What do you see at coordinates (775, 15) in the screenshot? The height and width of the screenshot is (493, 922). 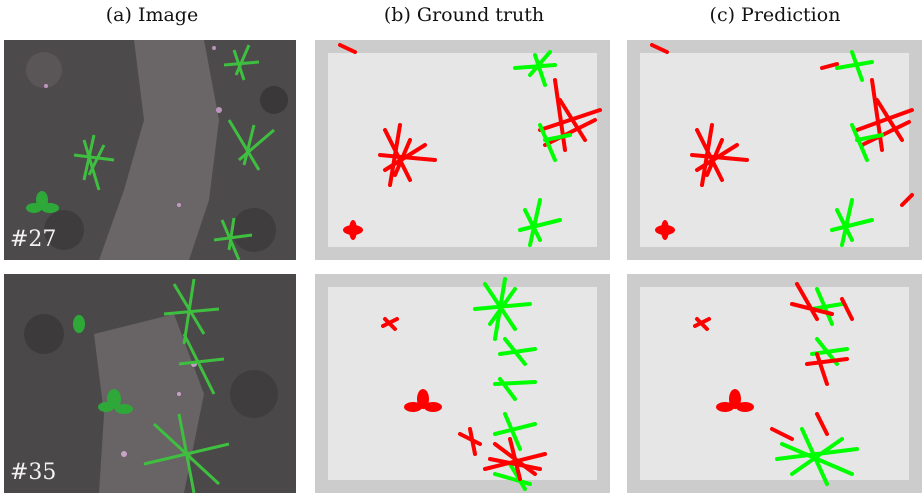 I see `column-header-prediction: (c) Prediction` at bounding box center [775, 15].